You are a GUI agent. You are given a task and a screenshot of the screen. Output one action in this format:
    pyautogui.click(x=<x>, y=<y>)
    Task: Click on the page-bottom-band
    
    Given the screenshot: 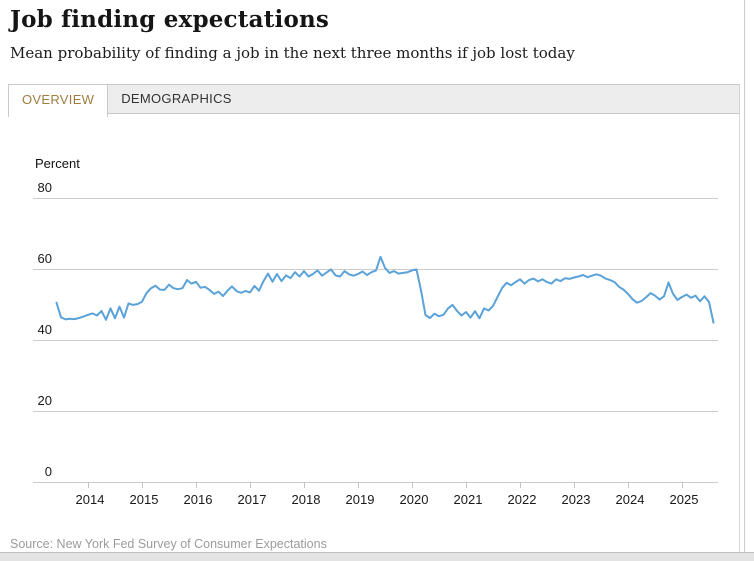 What is the action you would take?
    pyautogui.click(x=377, y=556)
    